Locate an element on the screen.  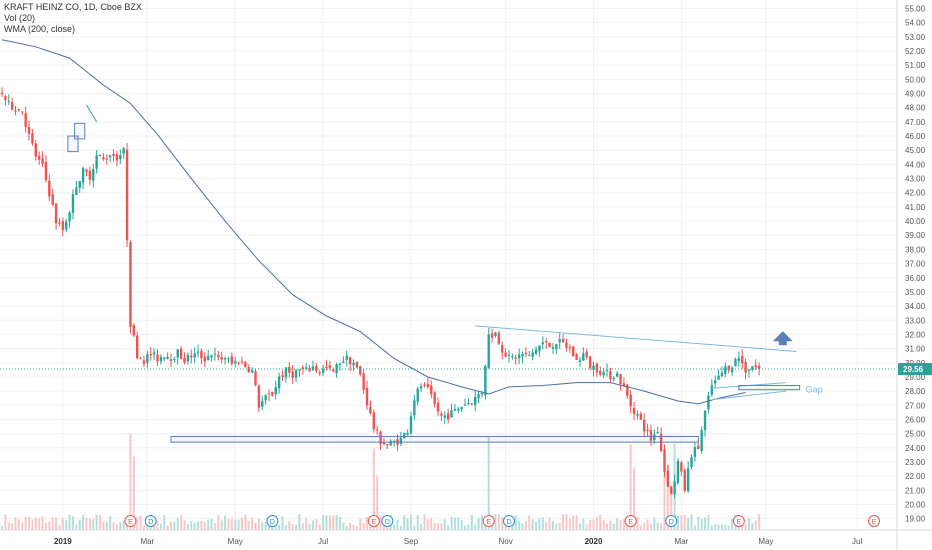
y-tick-label: 23.00 is located at coordinates (915, 462).